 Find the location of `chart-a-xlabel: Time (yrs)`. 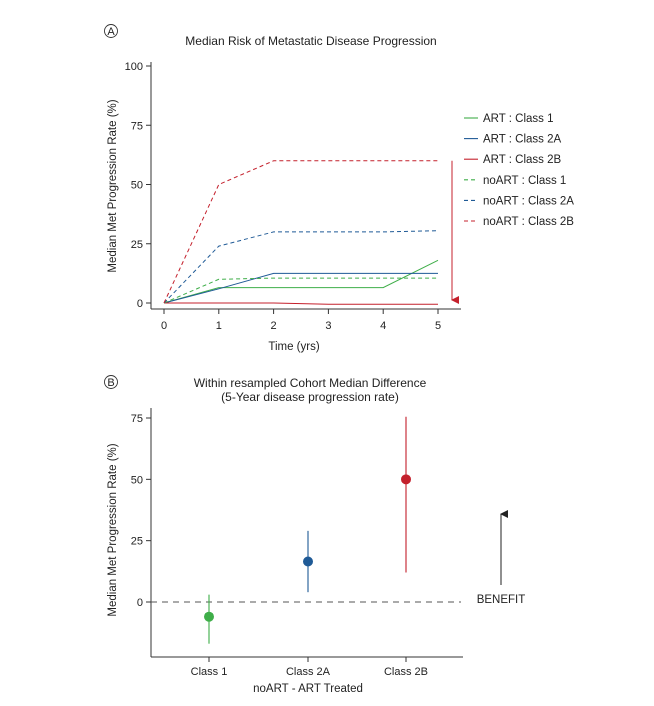

chart-a-xlabel: Time (yrs) is located at coordinates (293, 347).